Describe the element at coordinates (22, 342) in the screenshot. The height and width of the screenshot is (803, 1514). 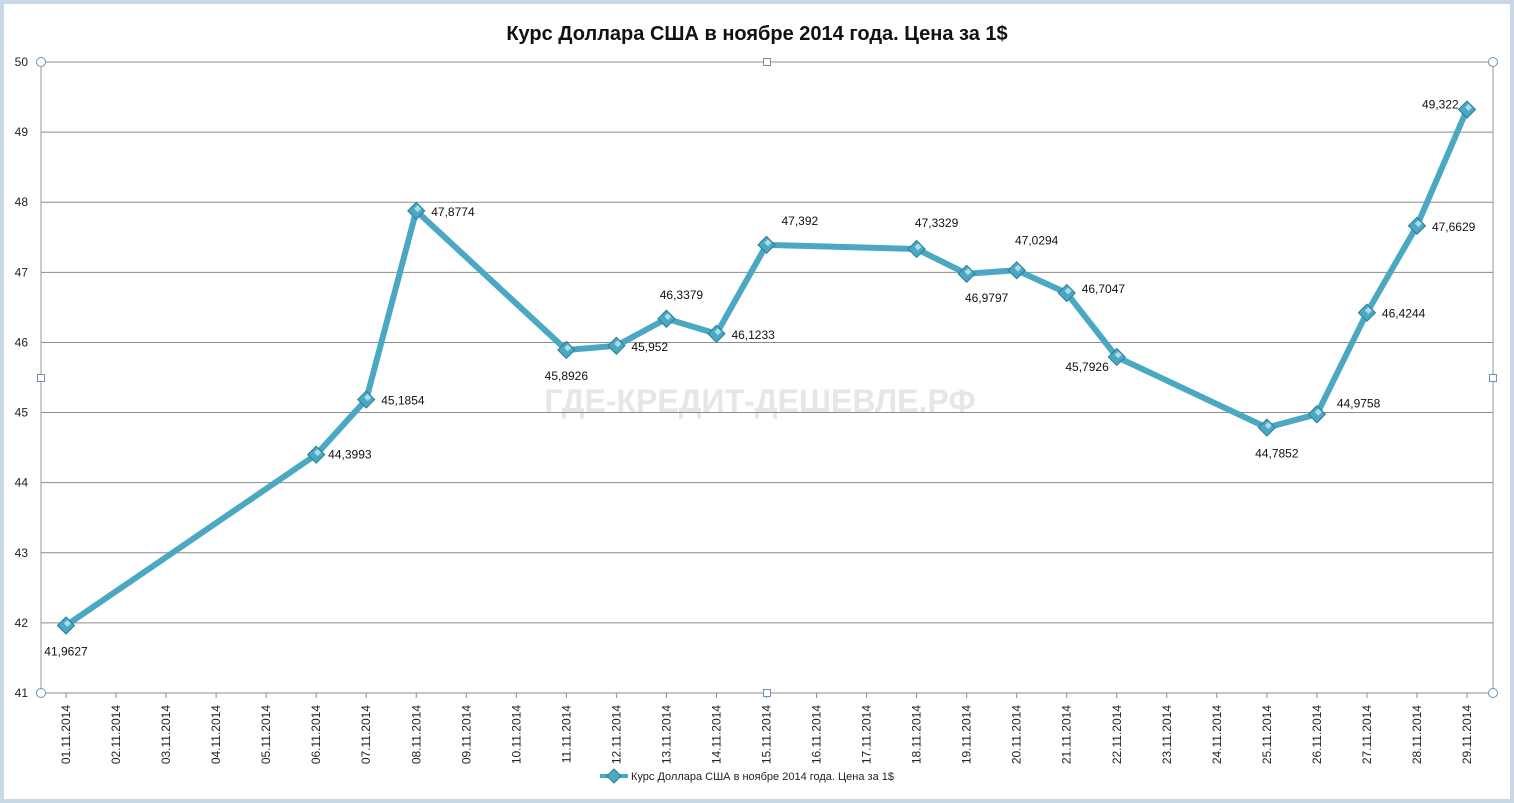
I see `y-tick-label: 46` at that location.